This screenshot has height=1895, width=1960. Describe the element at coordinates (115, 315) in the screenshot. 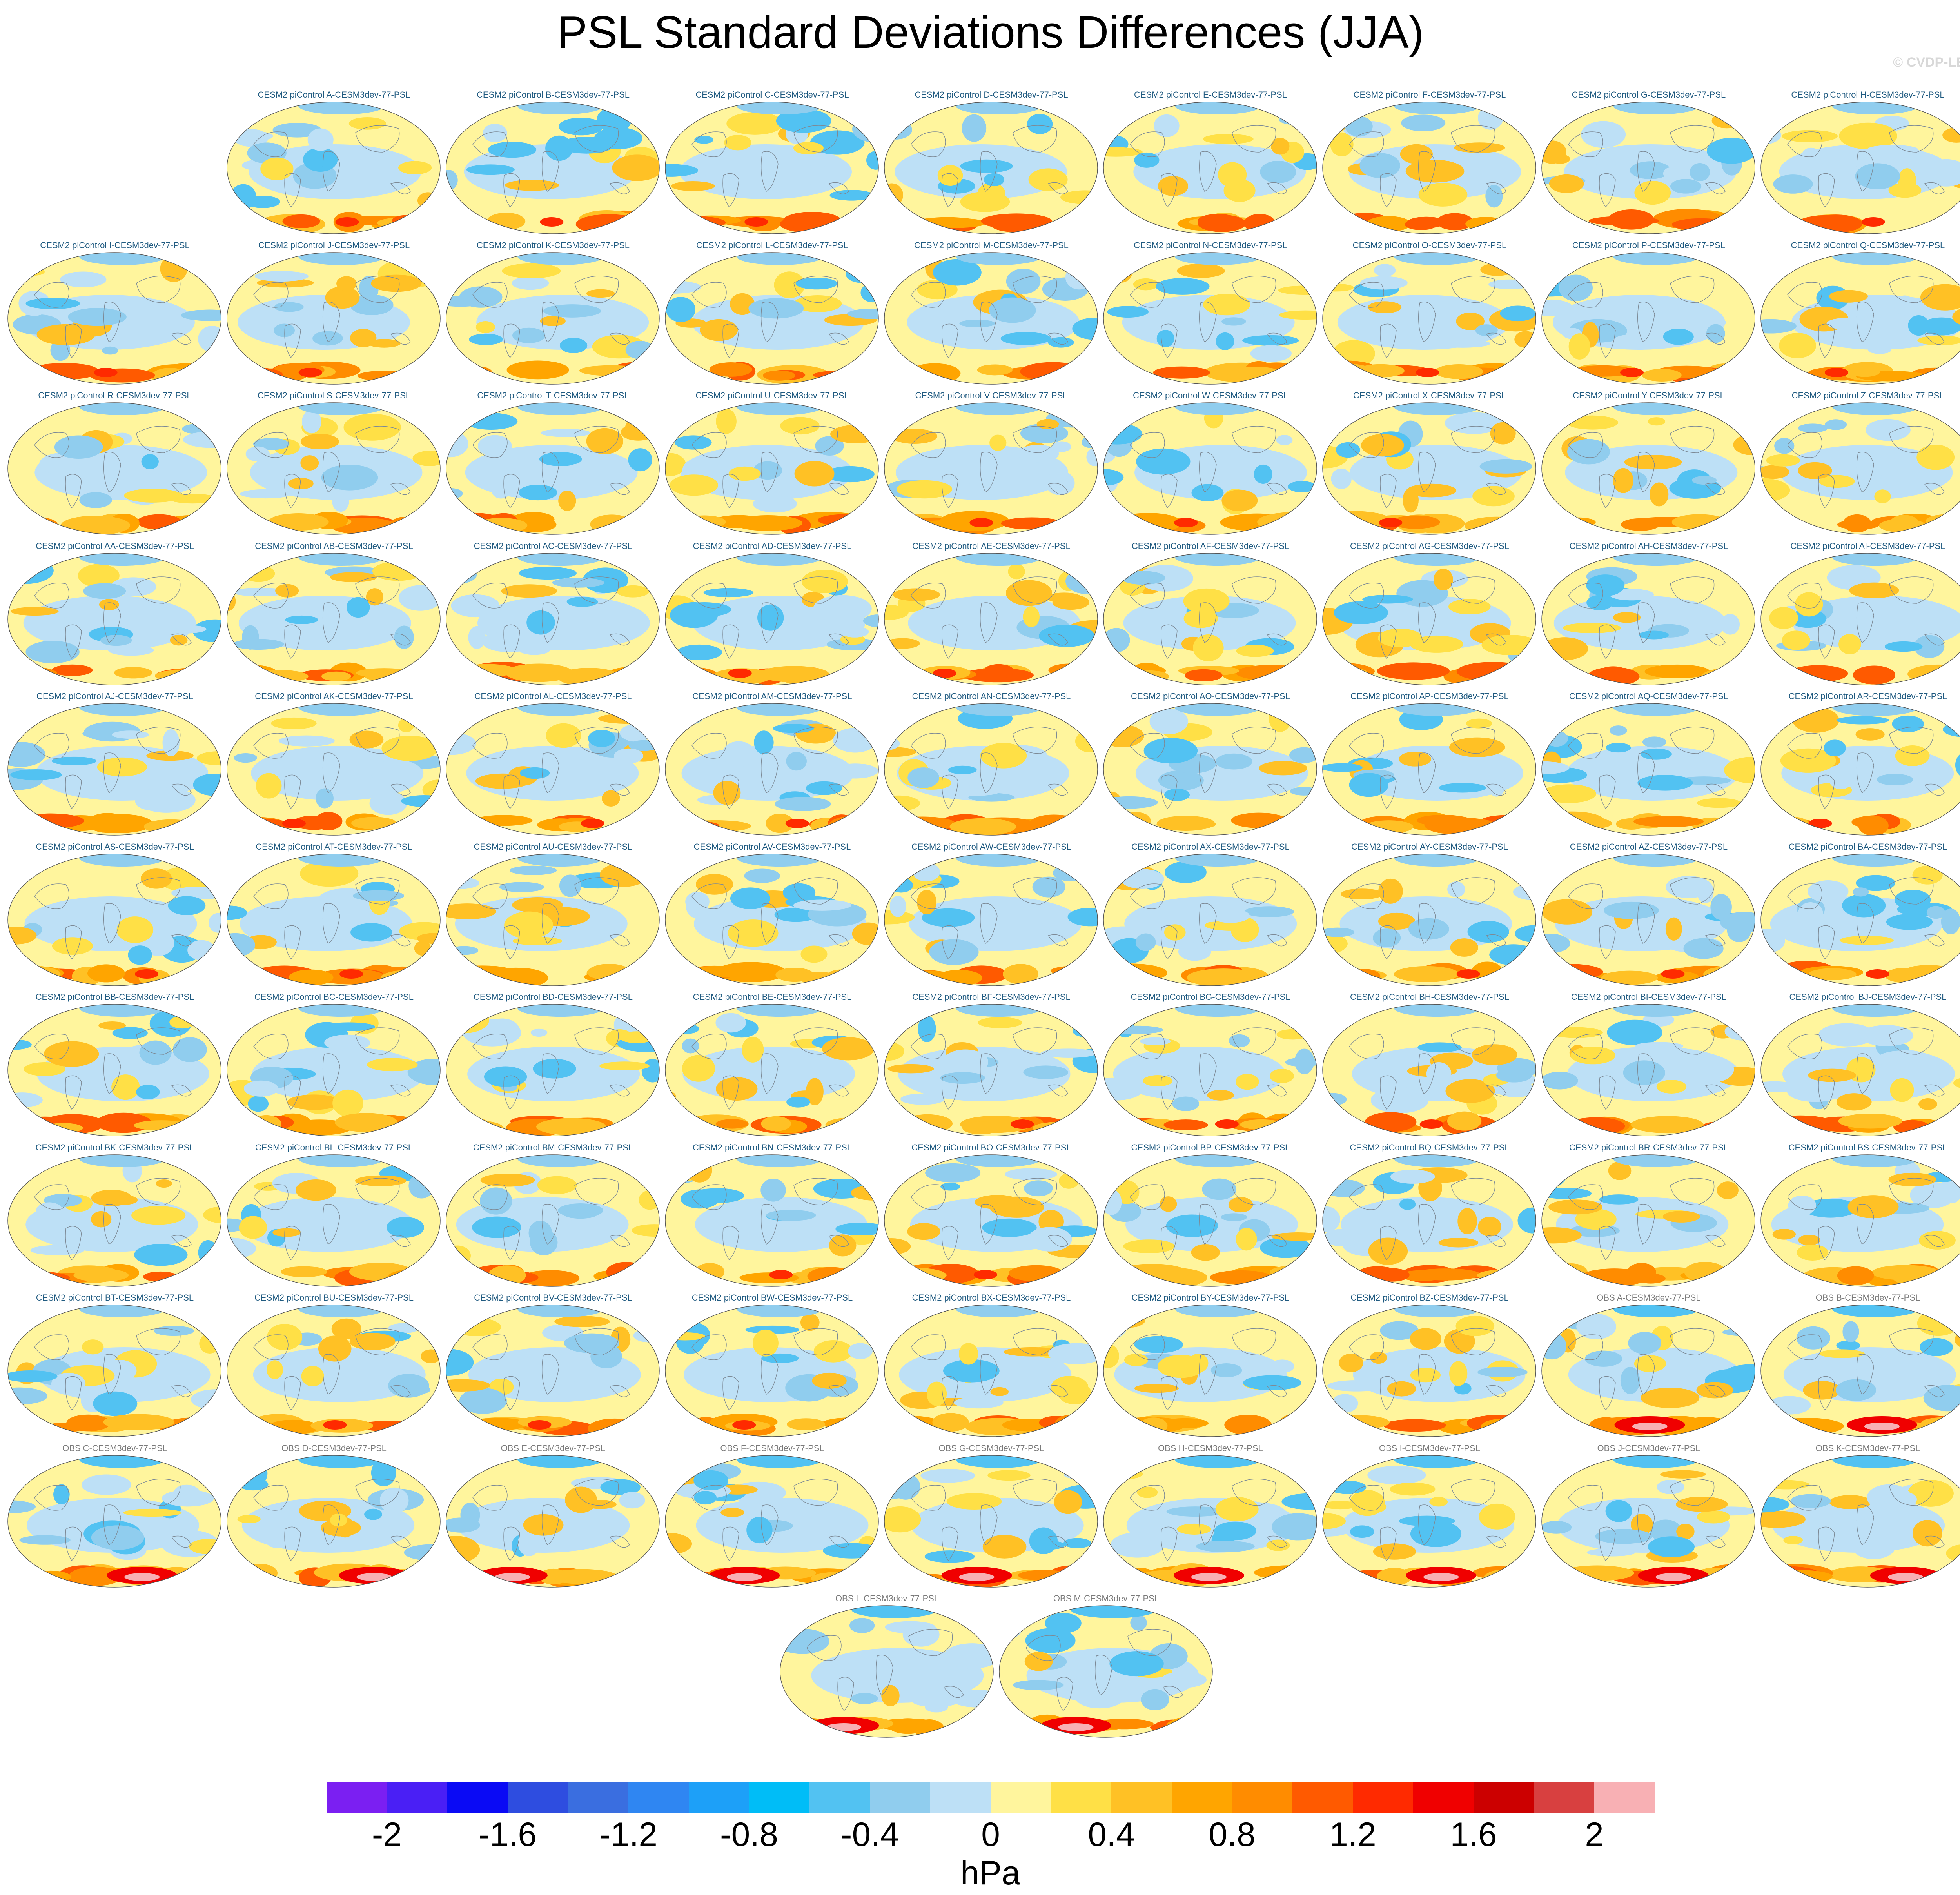

I see `map-panel: CESM2 piControl I-CESM3dev-77-PSL` at that location.